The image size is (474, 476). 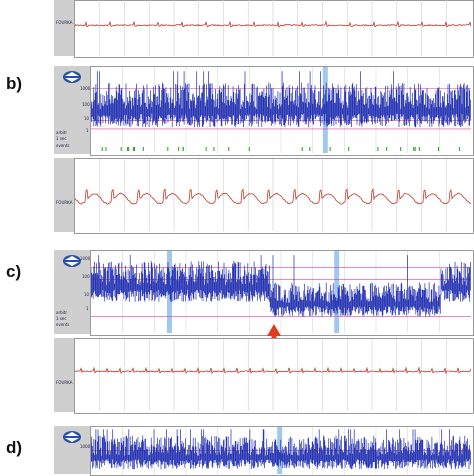 What do you see at coordinates (86, 118) in the screenshot?
I see `panel-b-tick-10: 10` at bounding box center [86, 118].